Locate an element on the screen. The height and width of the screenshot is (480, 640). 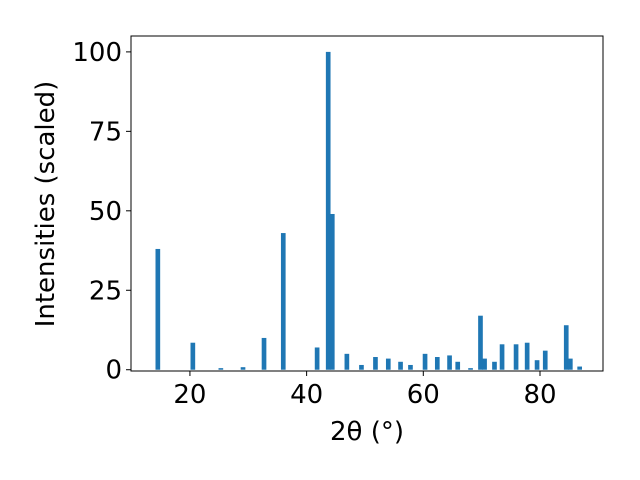
y-axis-label: Intensities (scaled) is located at coordinates (46, 204).